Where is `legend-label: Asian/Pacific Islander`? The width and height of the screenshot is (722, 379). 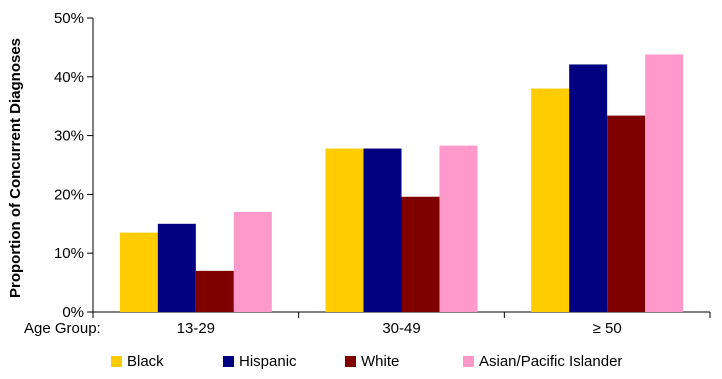 legend-label: Asian/Pacific Islander is located at coordinates (550, 361).